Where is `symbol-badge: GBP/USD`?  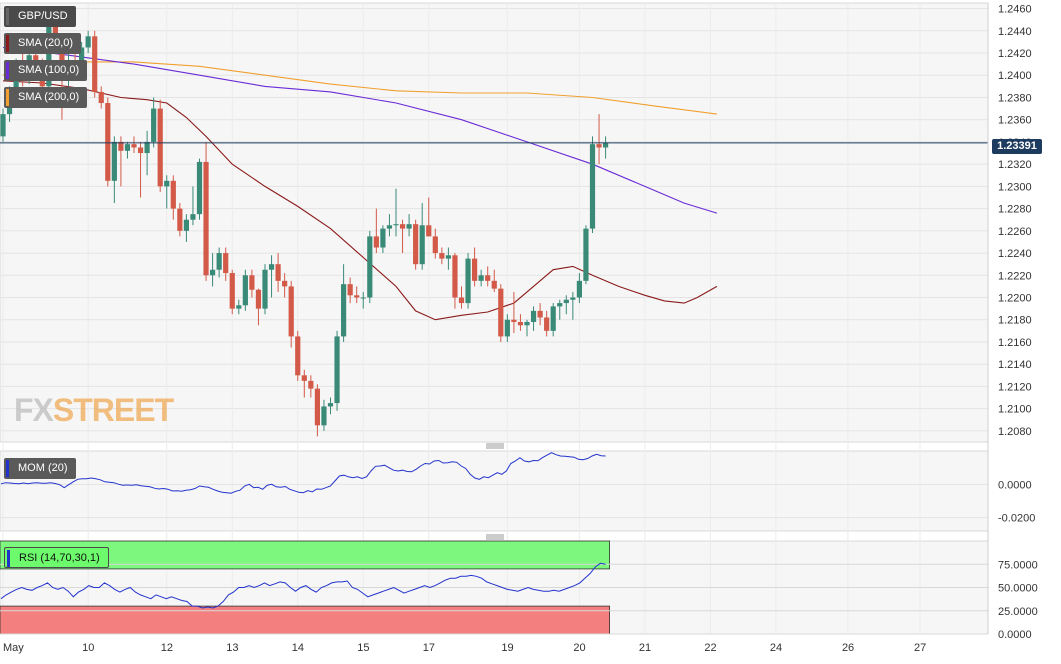 symbol-badge: GBP/USD is located at coordinates (40, 16).